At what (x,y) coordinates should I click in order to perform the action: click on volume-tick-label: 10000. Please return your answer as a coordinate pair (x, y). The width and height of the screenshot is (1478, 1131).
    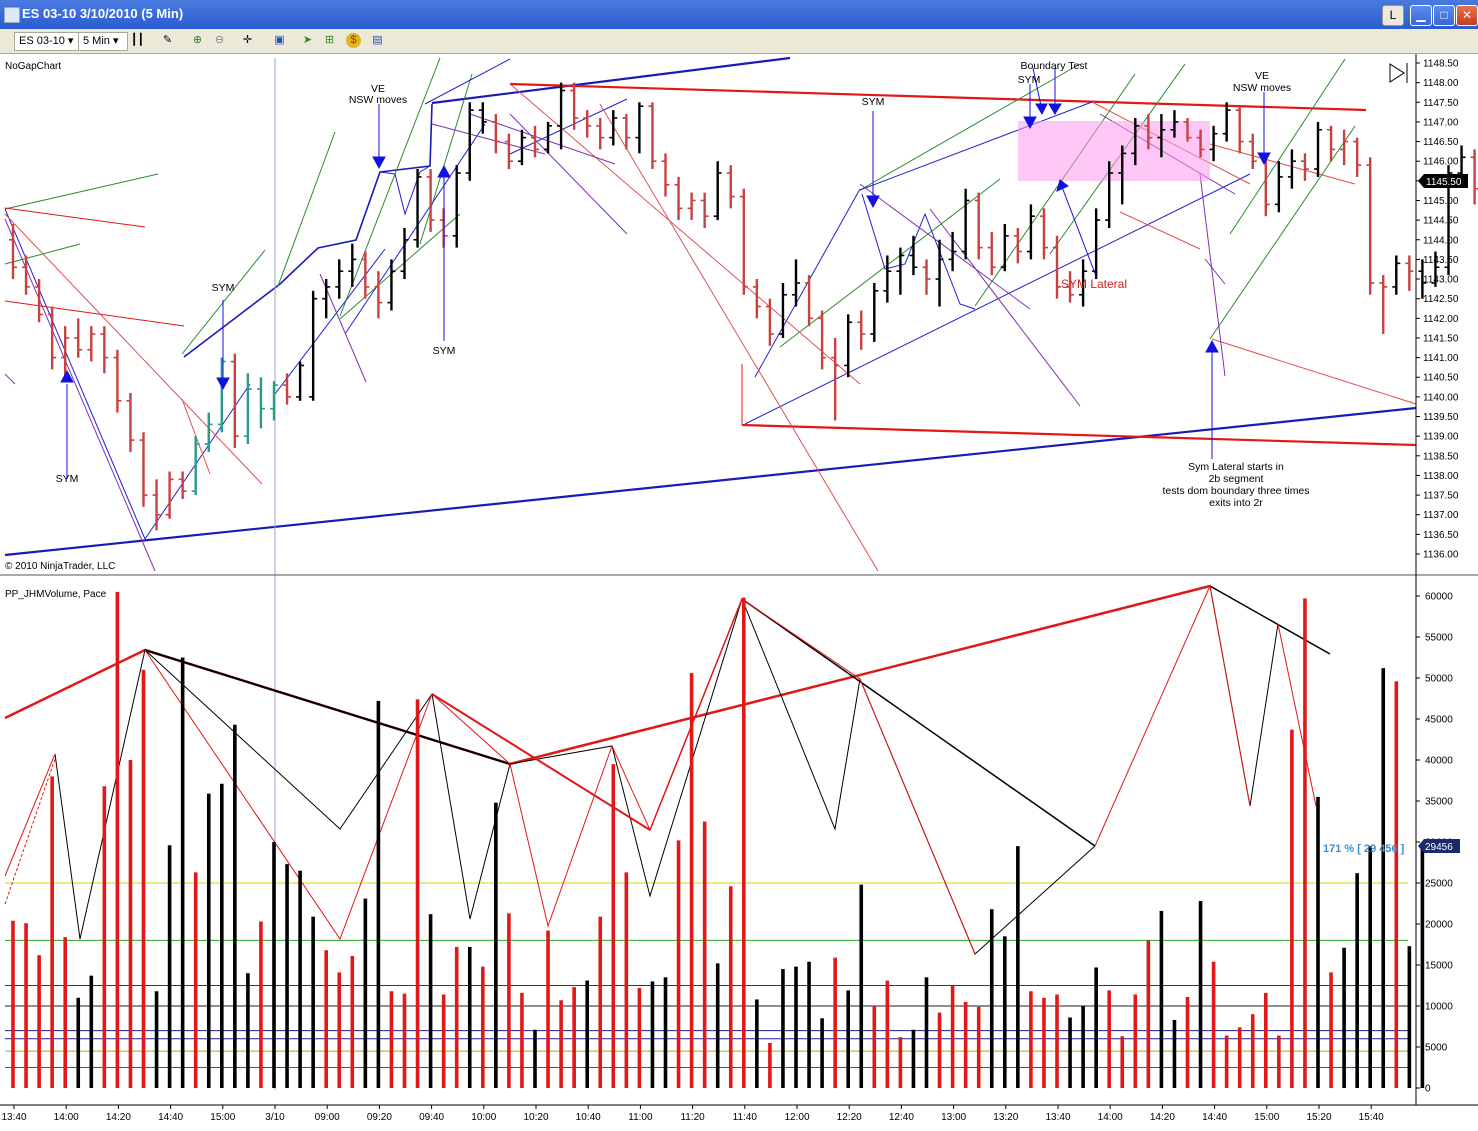
    Looking at the image, I should click on (1439, 1007).